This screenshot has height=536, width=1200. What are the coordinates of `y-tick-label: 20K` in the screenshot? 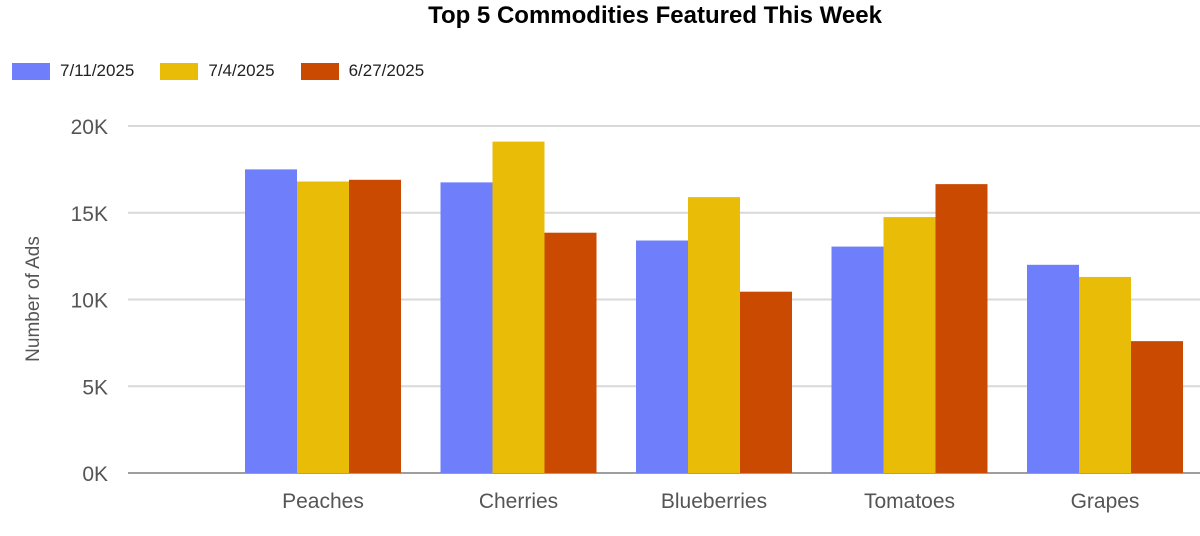 It's located at (89, 127).